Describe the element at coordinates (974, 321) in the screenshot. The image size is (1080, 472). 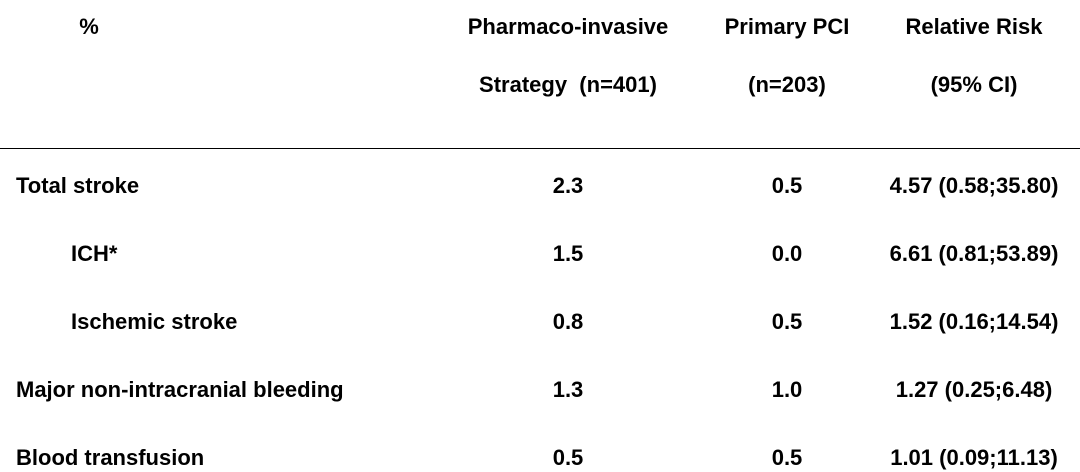
I see `row-value-rr: 1.52 (0.16;14.54)` at that location.